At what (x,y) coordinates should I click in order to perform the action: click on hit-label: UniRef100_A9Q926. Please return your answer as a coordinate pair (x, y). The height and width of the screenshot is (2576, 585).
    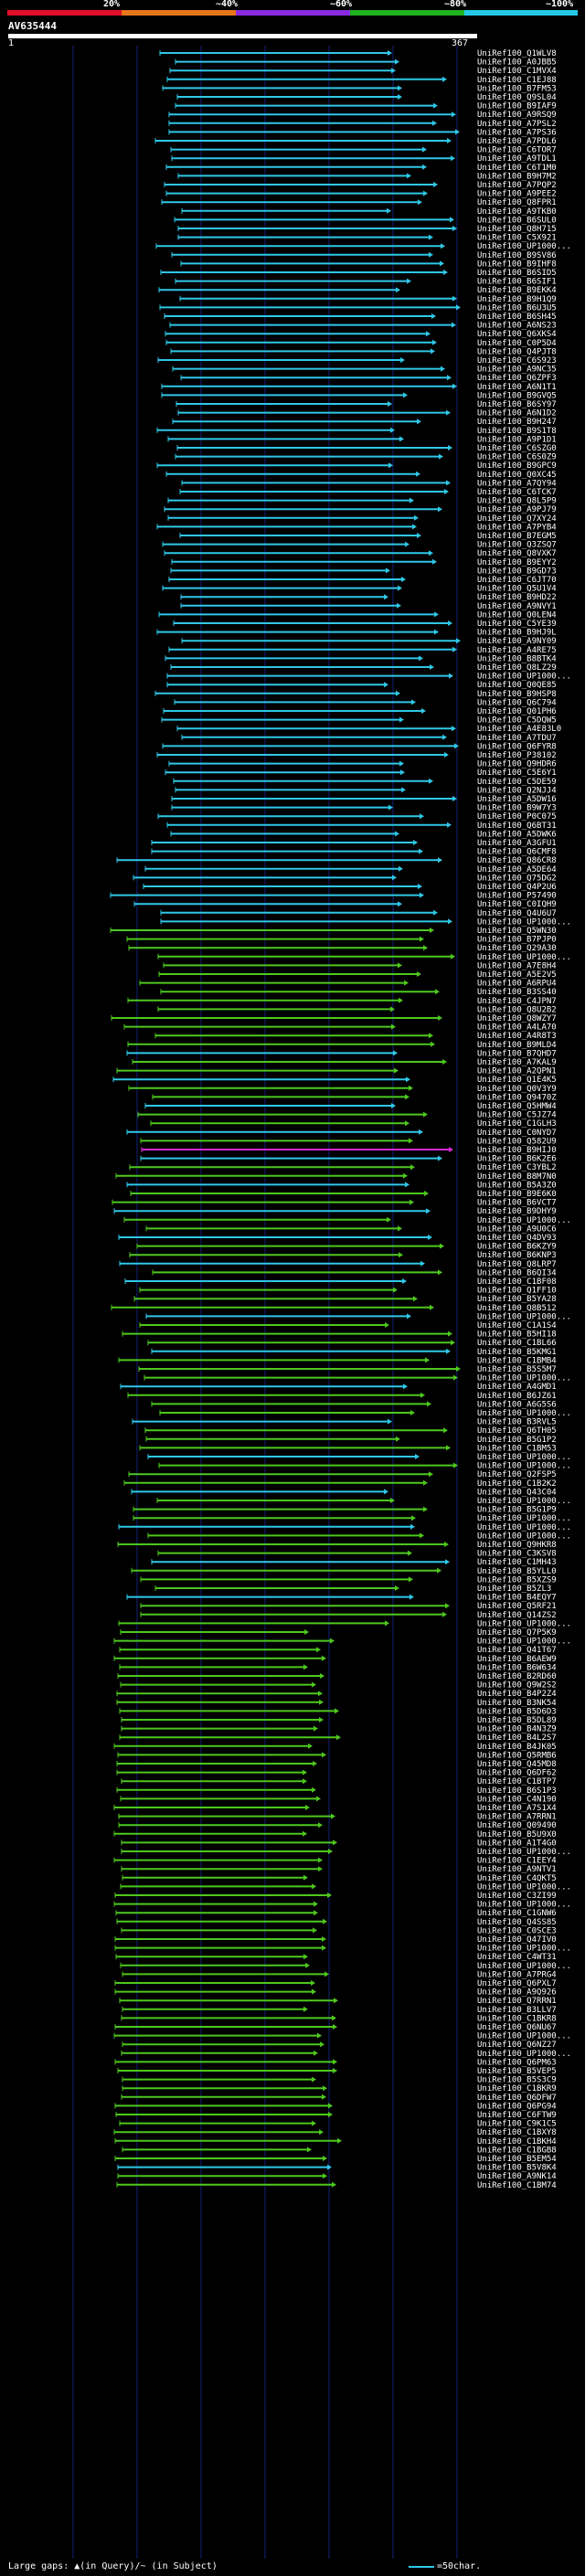
    Looking at the image, I should click on (517, 1993).